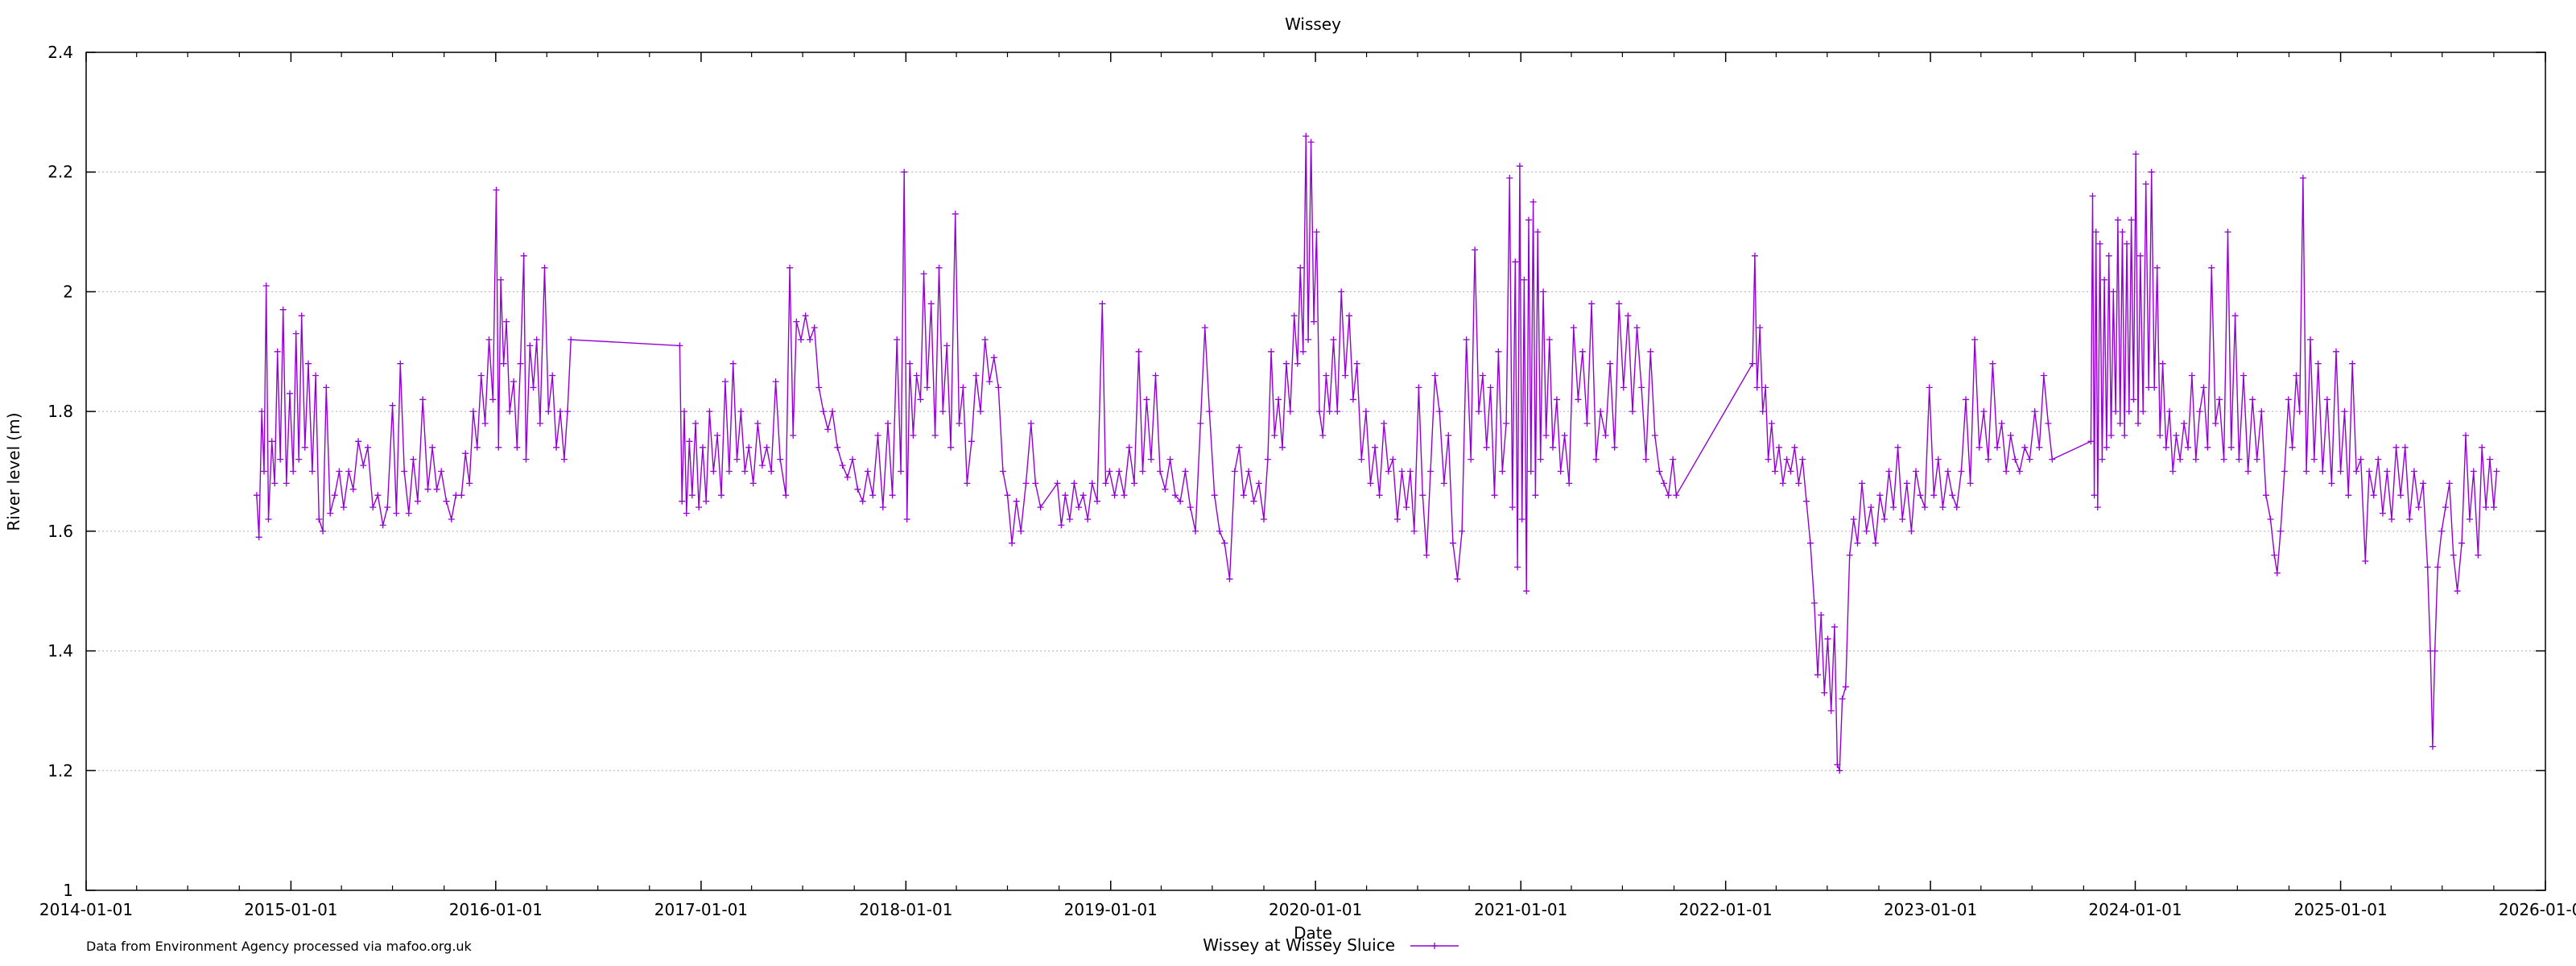 Image resolution: width=2576 pixels, height=966 pixels. Describe the element at coordinates (1313, 933) in the screenshot. I see `x-axis-label: Date` at that location.